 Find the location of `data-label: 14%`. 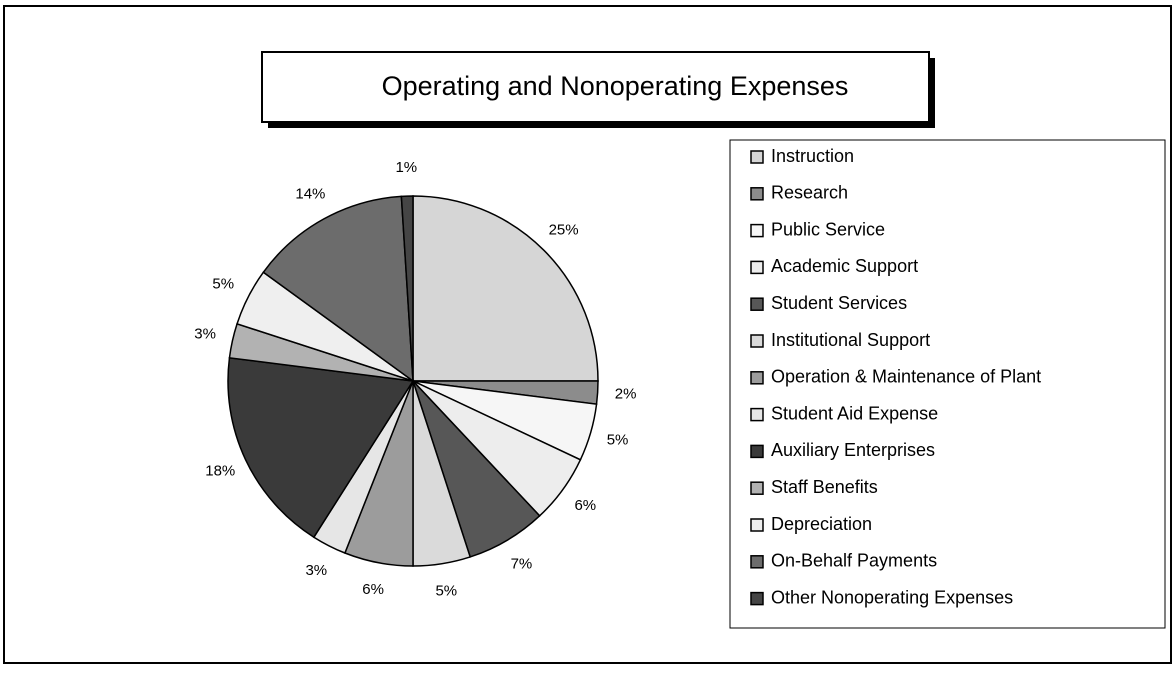

data-label: 14% is located at coordinates (310, 193).